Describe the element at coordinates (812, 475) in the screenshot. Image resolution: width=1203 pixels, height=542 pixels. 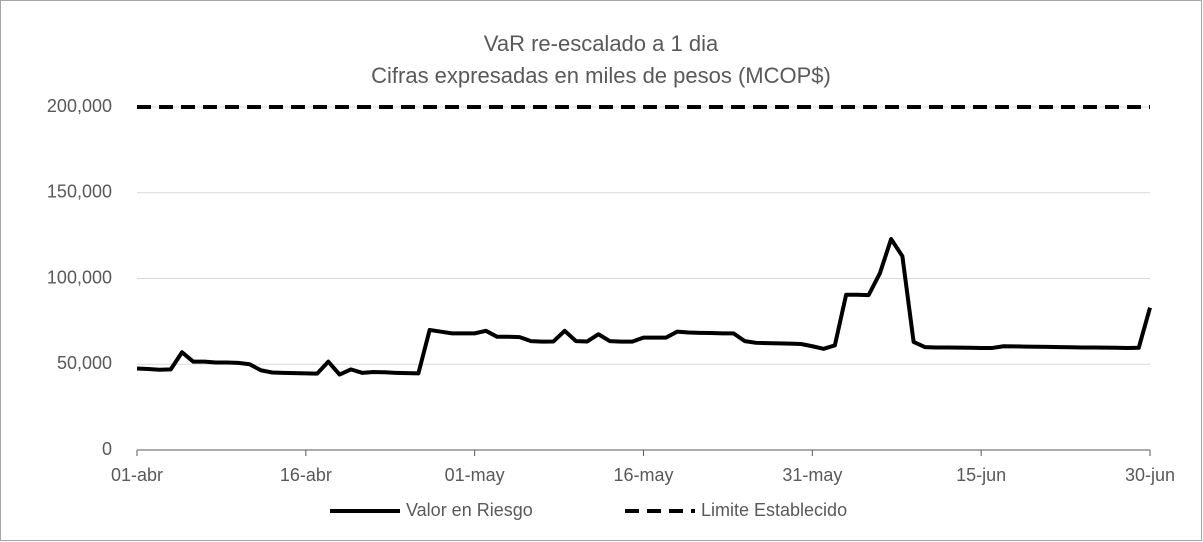
I see `x-tick-label: 31-may` at that location.